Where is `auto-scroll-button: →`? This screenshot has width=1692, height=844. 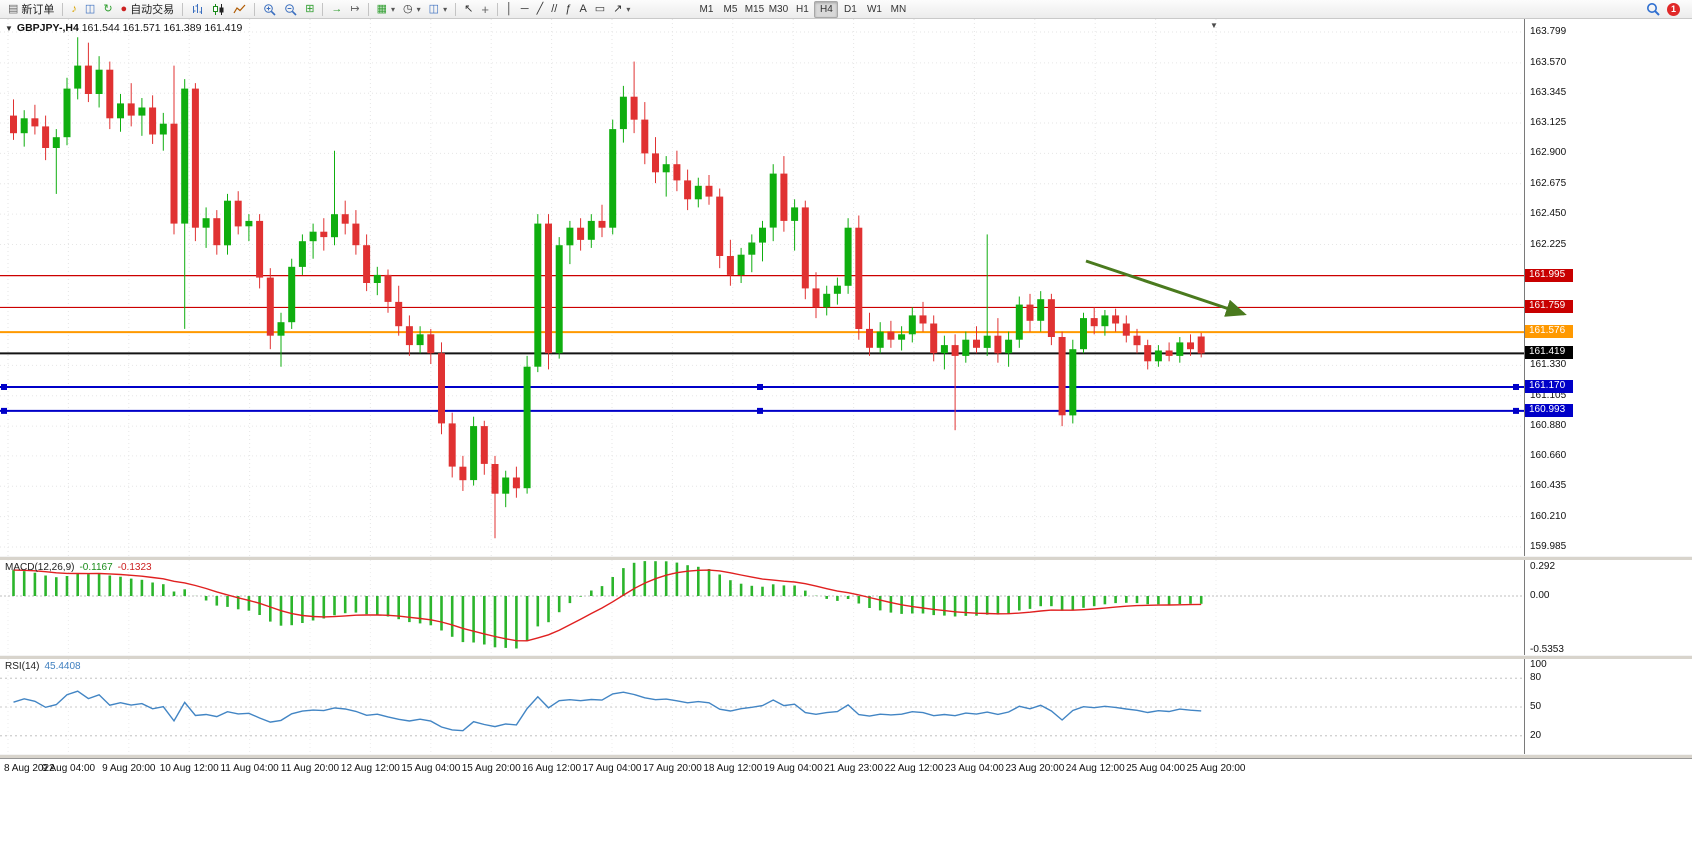
auto-scroll-button: → is located at coordinates (336, 9).